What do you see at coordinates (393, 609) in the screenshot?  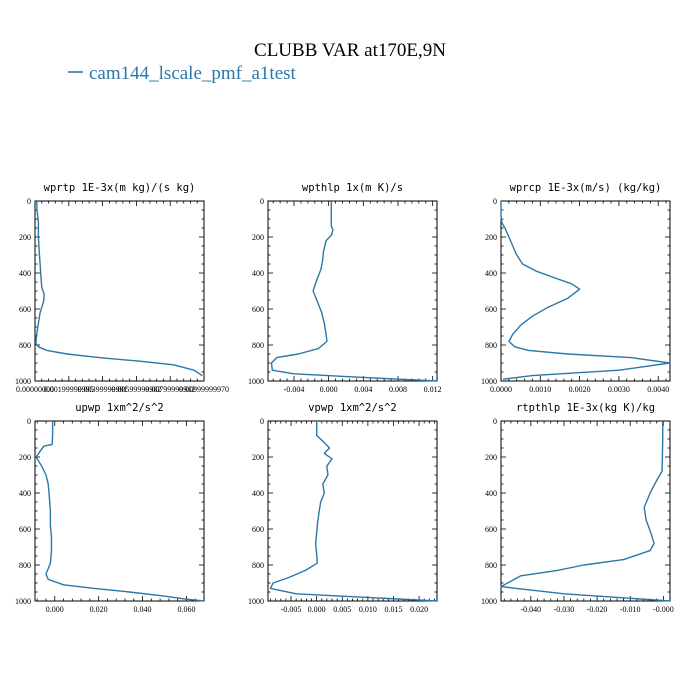 I see `x-tick-label: 0.015` at bounding box center [393, 609].